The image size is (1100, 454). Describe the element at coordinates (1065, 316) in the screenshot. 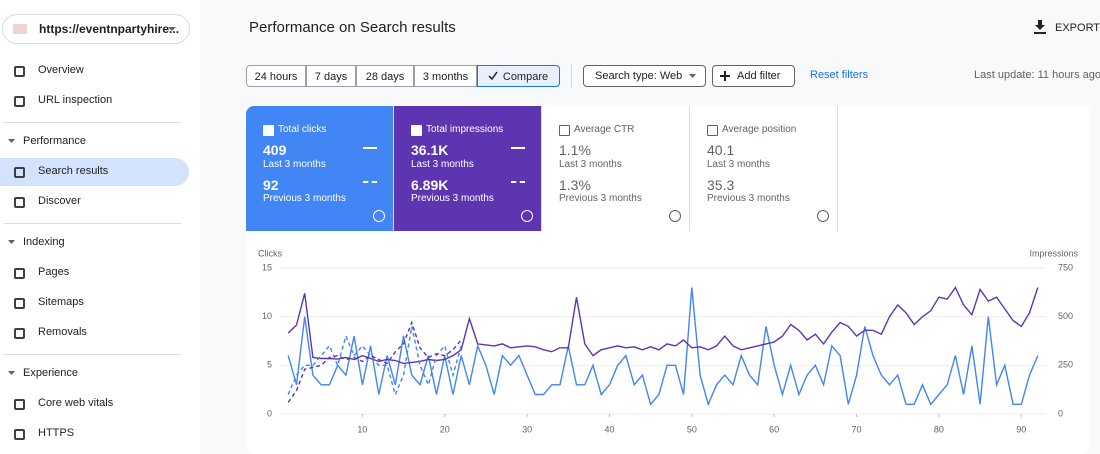

I see `y2-tick-label: 500` at that location.